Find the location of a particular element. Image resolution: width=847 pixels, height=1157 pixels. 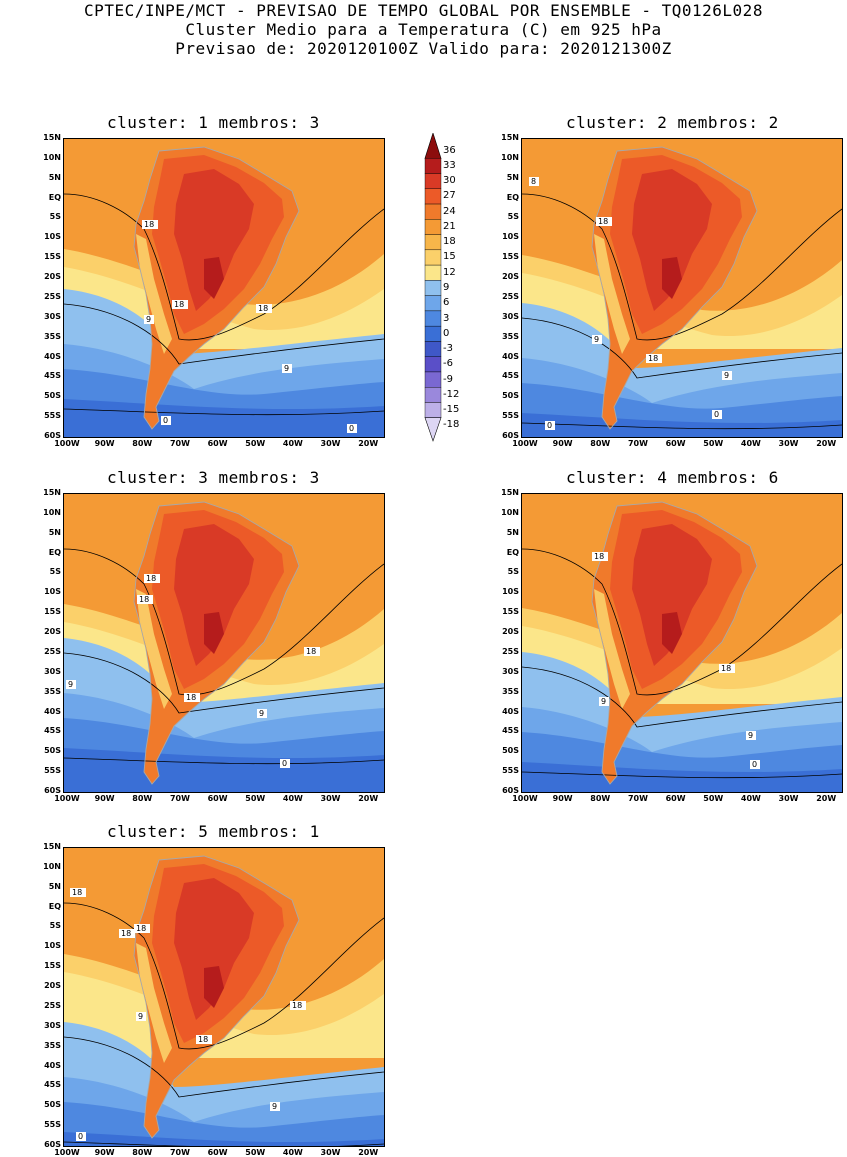

legend-level-label: -15 is located at coordinates (451, 410).